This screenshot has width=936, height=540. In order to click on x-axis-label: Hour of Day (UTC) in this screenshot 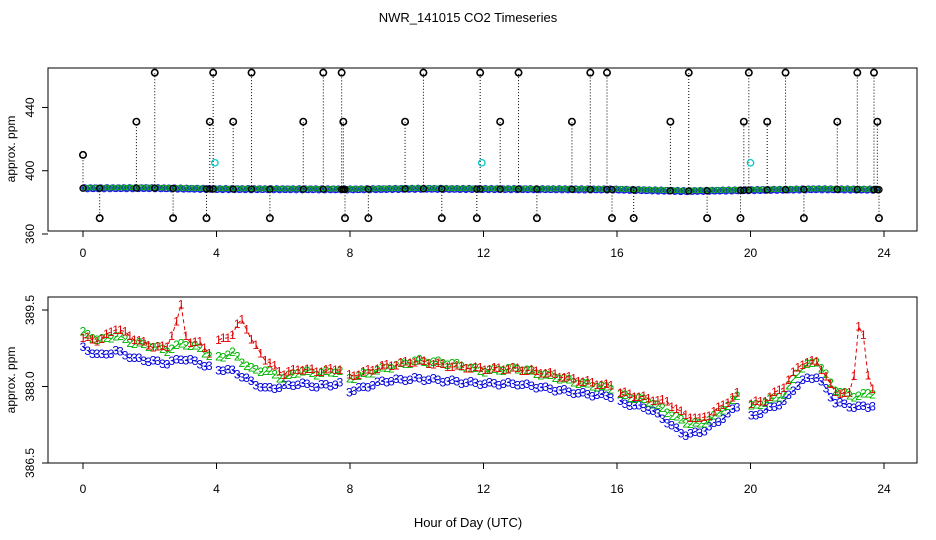, I will do `click(468, 522)`.